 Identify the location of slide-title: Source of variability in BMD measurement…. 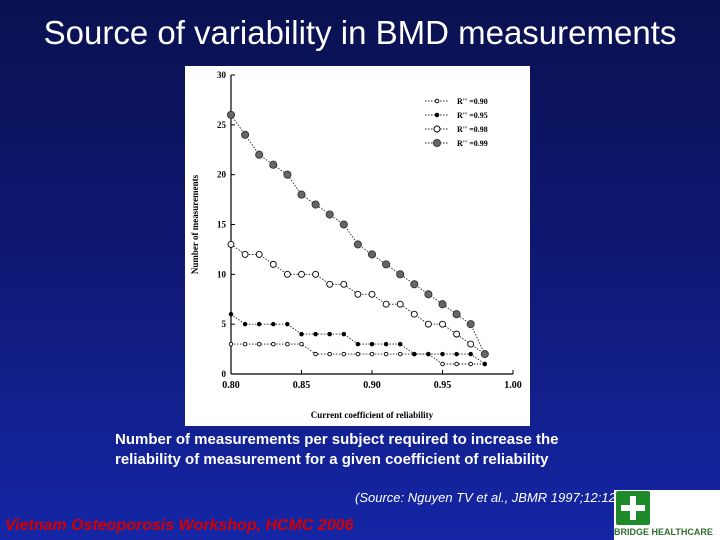
(360, 32).